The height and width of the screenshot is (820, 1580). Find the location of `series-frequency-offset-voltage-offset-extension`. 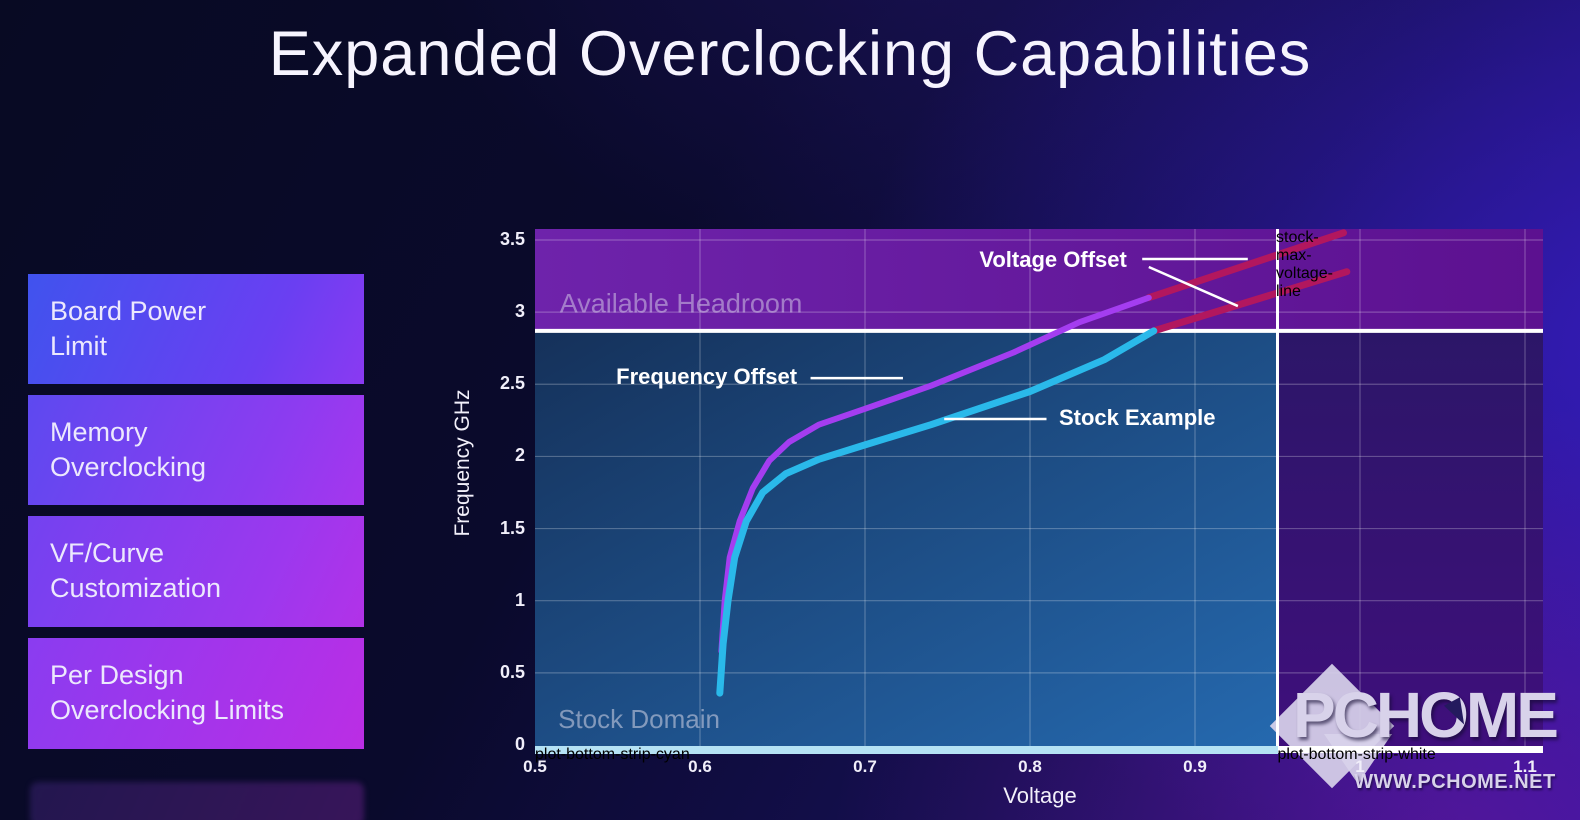

series-frequency-offset-voltage-offset-extension is located at coordinates (1246, 265).